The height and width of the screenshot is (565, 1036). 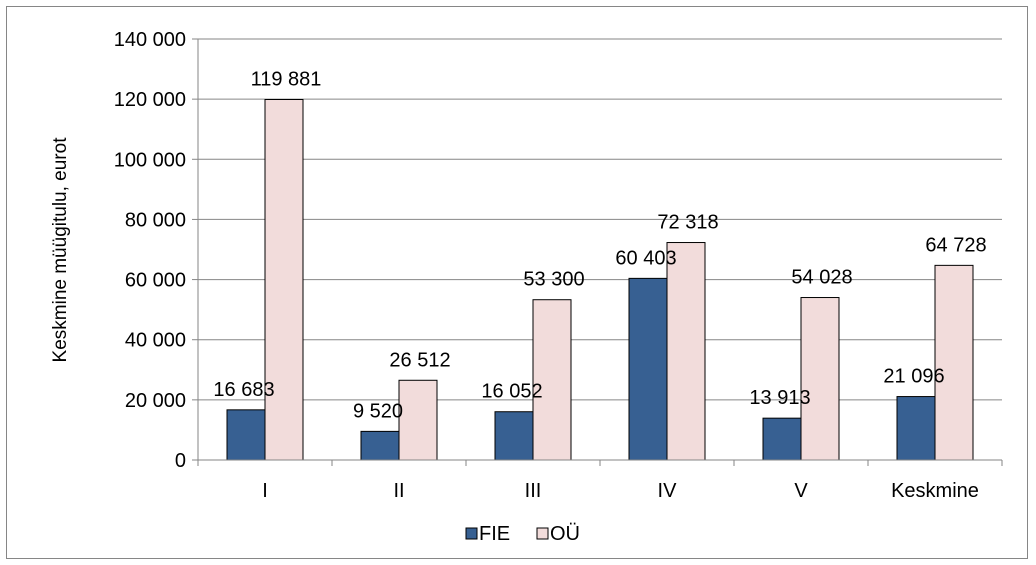 What do you see at coordinates (801, 491) in the screenshot?
I see `x-category-label: V` at bounding box center [801, 491].